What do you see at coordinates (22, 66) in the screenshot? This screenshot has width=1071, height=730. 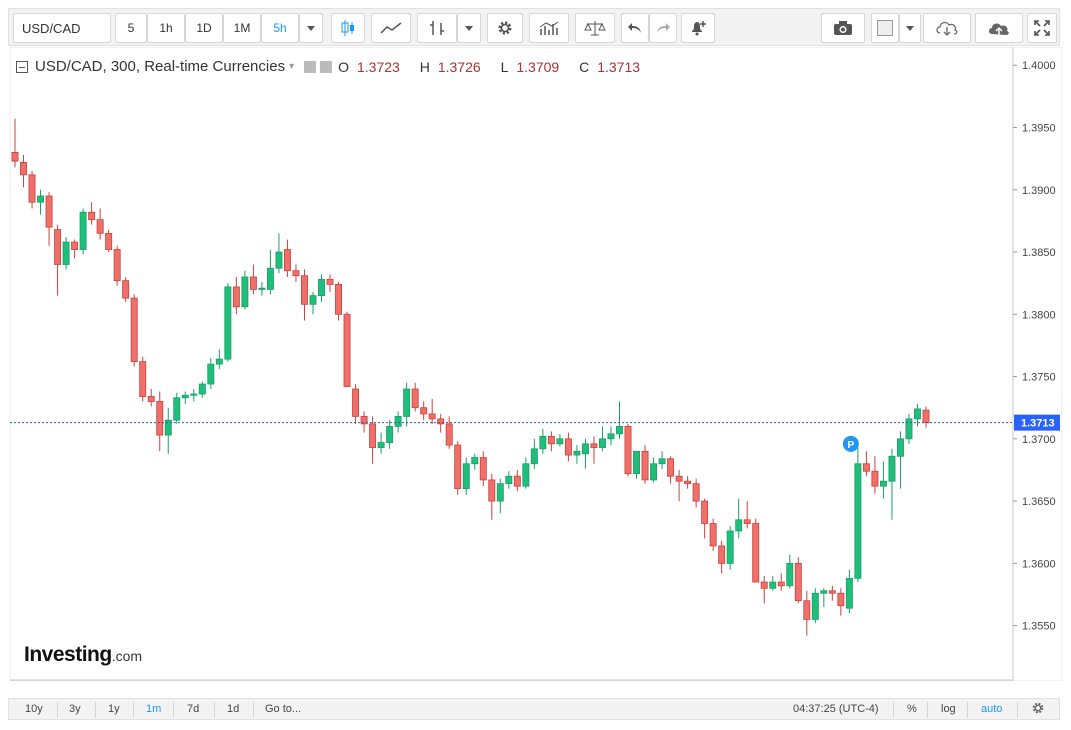 I see `collapse-legend-icon` at bounding box center [22, 66].